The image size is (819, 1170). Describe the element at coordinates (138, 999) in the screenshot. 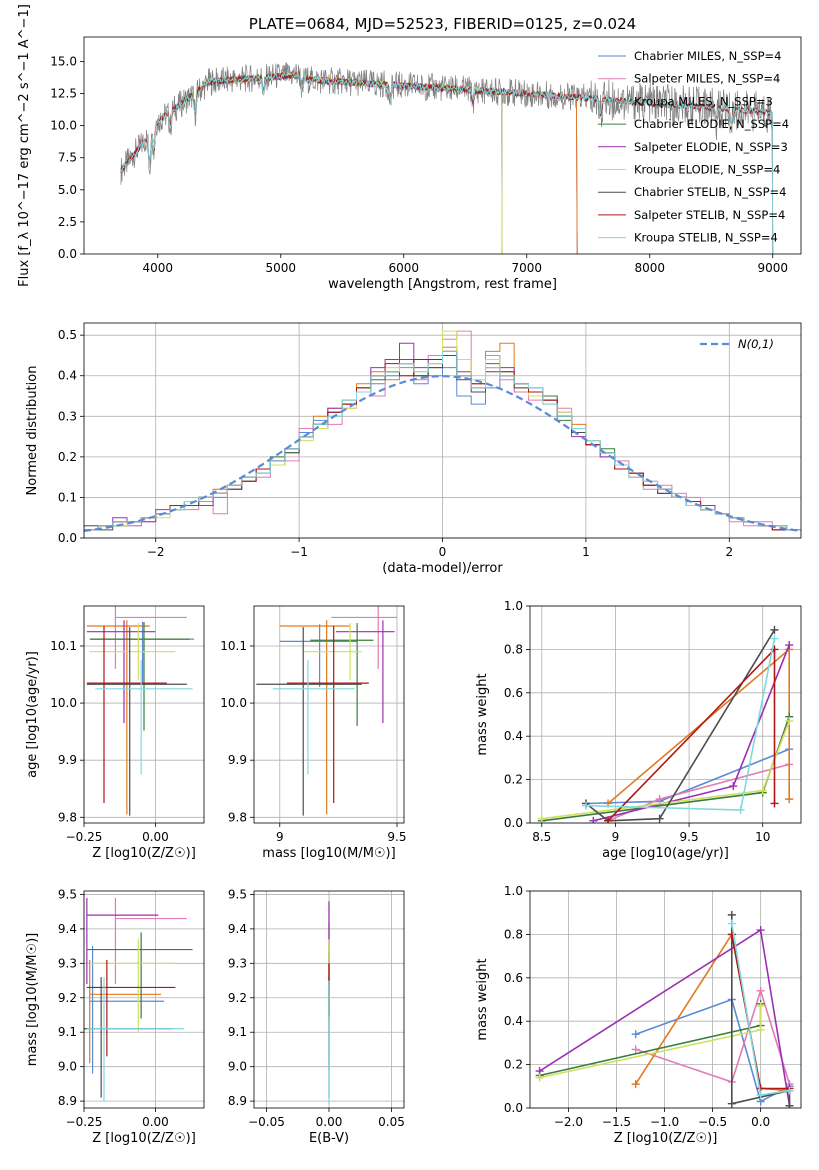

I see `error-bars` at that location.